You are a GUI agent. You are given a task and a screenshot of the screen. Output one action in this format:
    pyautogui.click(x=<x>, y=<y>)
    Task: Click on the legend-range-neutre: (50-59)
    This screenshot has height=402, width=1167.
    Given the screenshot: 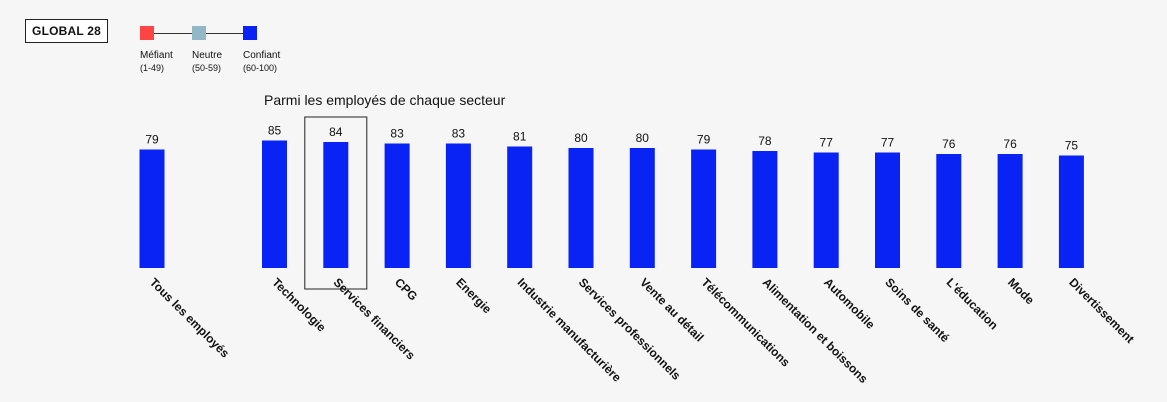 What is the action you would take?
    pyautogui.click(x=207, y=68)
    